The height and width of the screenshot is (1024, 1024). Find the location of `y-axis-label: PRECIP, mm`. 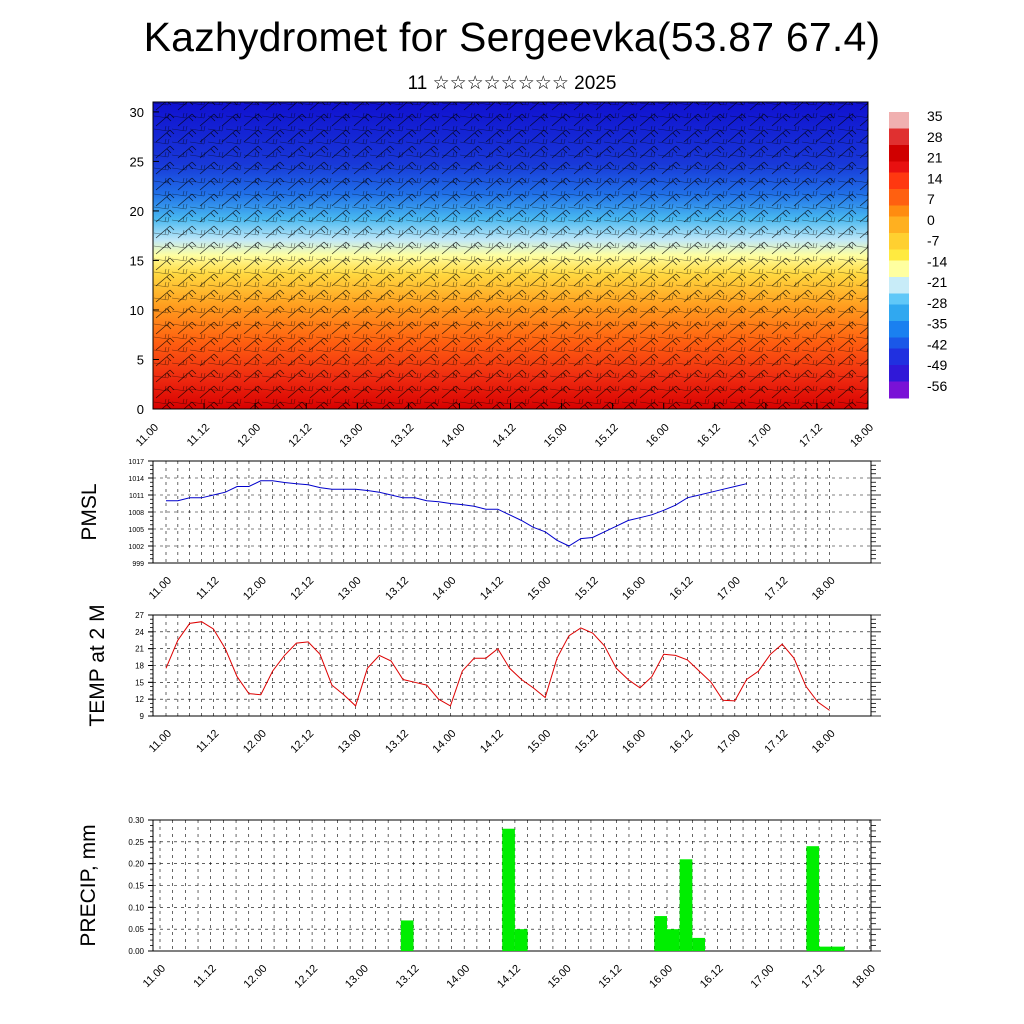

y-axis-label: PRECIP, mm is located at coordinates (88, 885).